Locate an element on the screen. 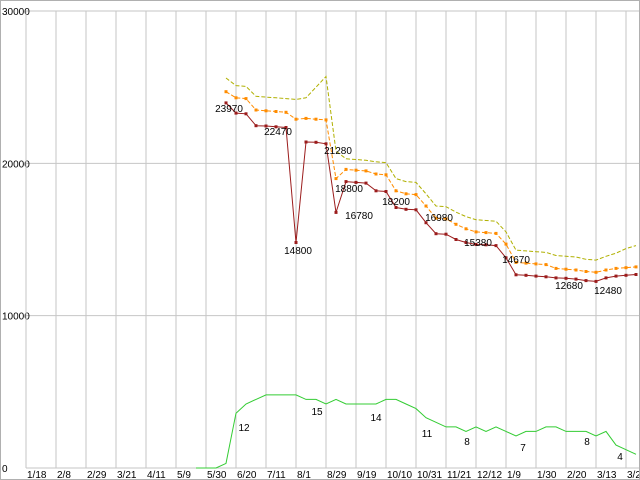 Image resolution: width=640 pixels, height=480 pixels. data-point-label: 14670 is located at coordinates (516, 260).